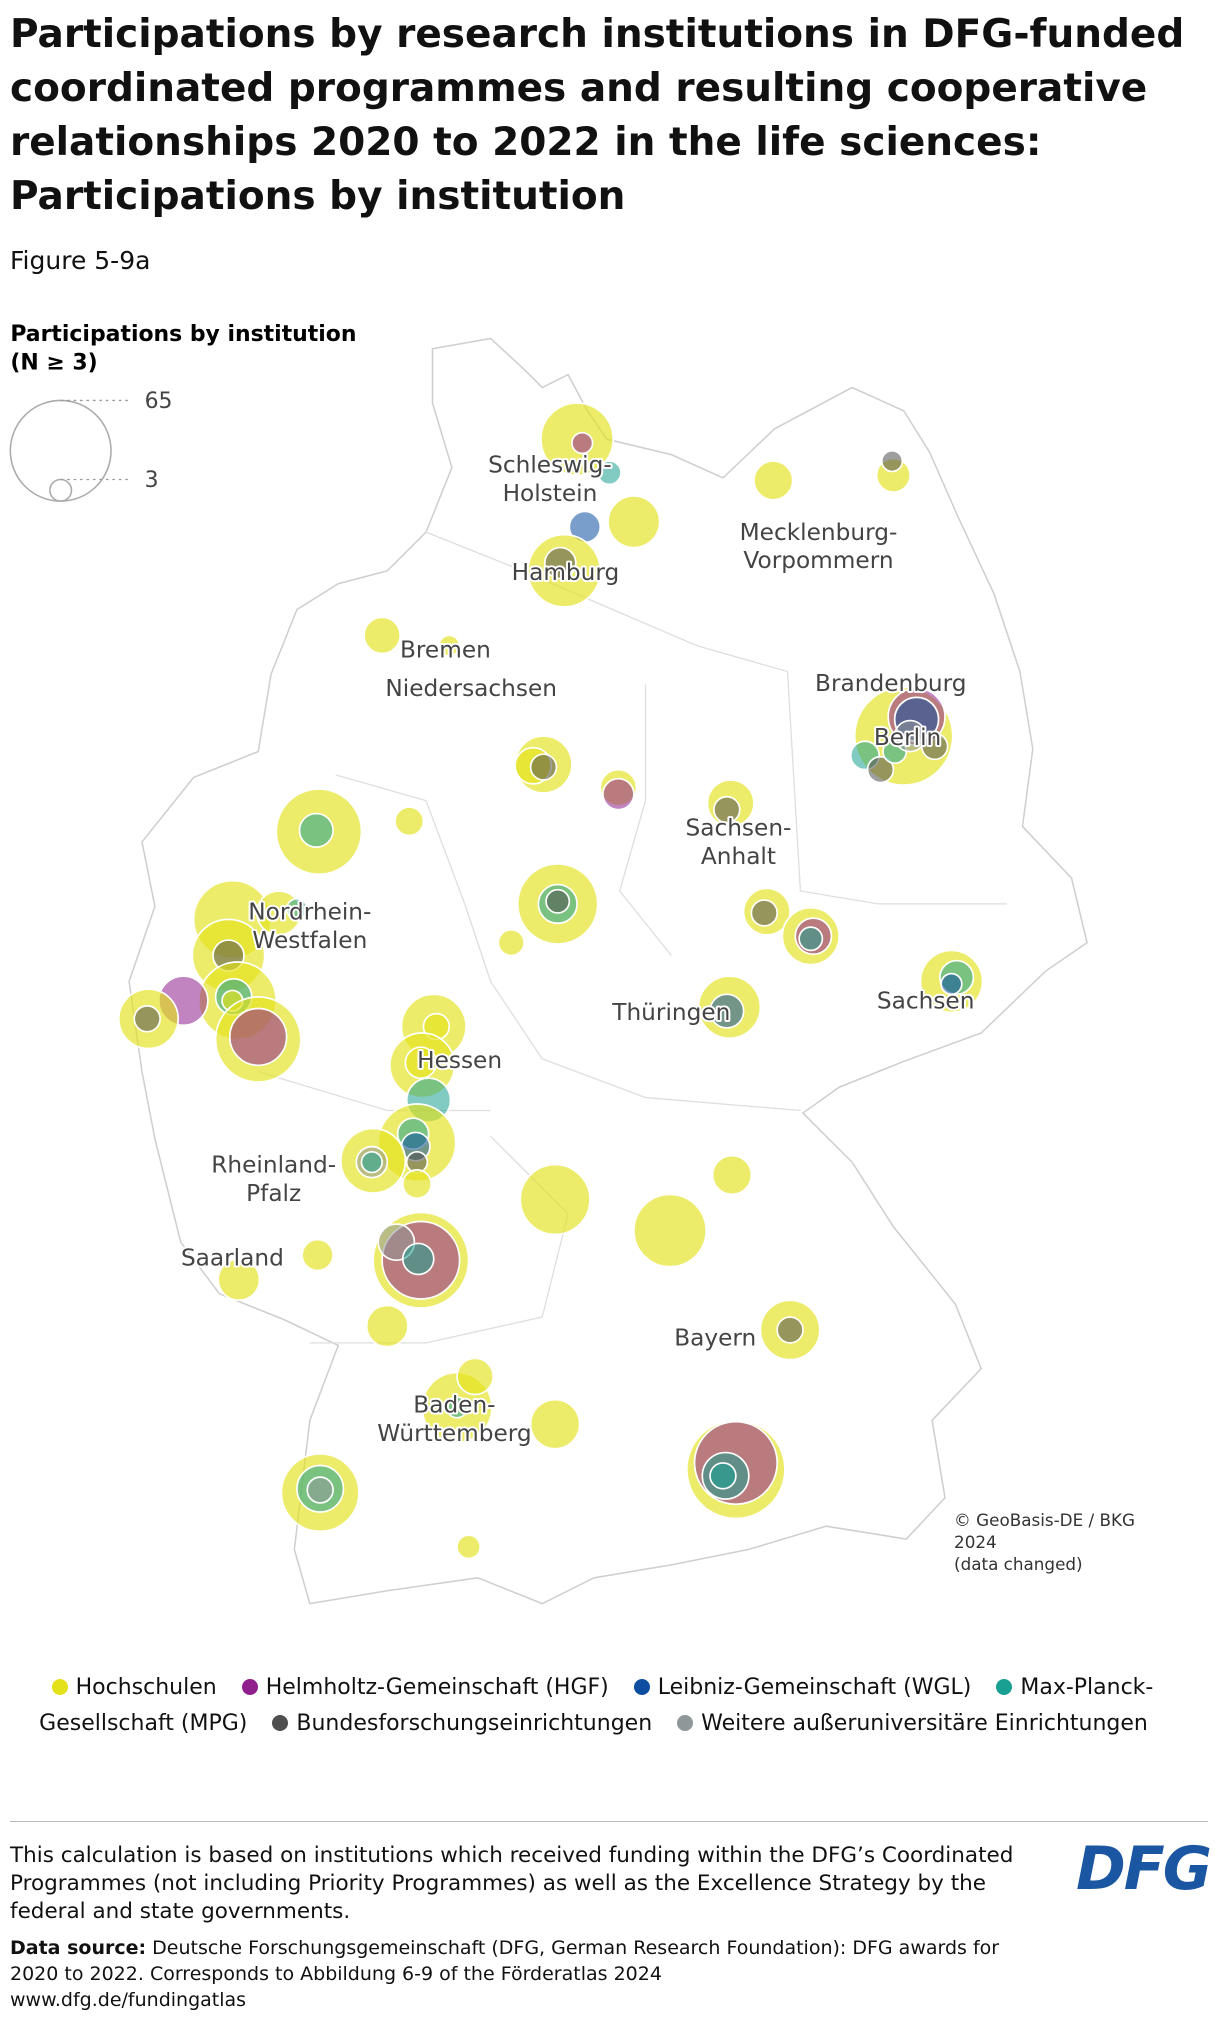 The height and width of the screenshot is (2026, 1220). I want to click on legend-label: Bundesforschungseinrichtungen, so click(474, 1723).